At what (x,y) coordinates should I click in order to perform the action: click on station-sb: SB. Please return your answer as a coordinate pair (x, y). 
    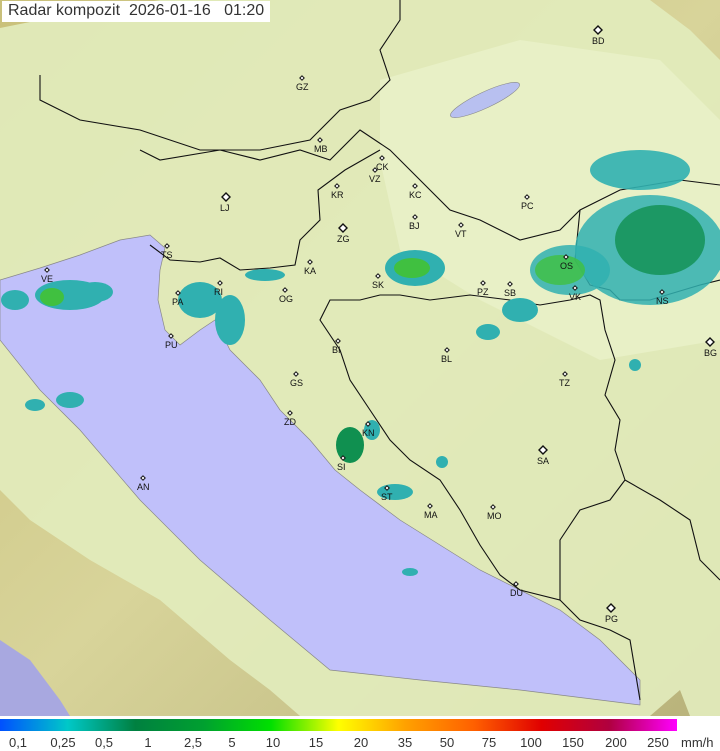
    Looking at the image, I should click on (510, 289).